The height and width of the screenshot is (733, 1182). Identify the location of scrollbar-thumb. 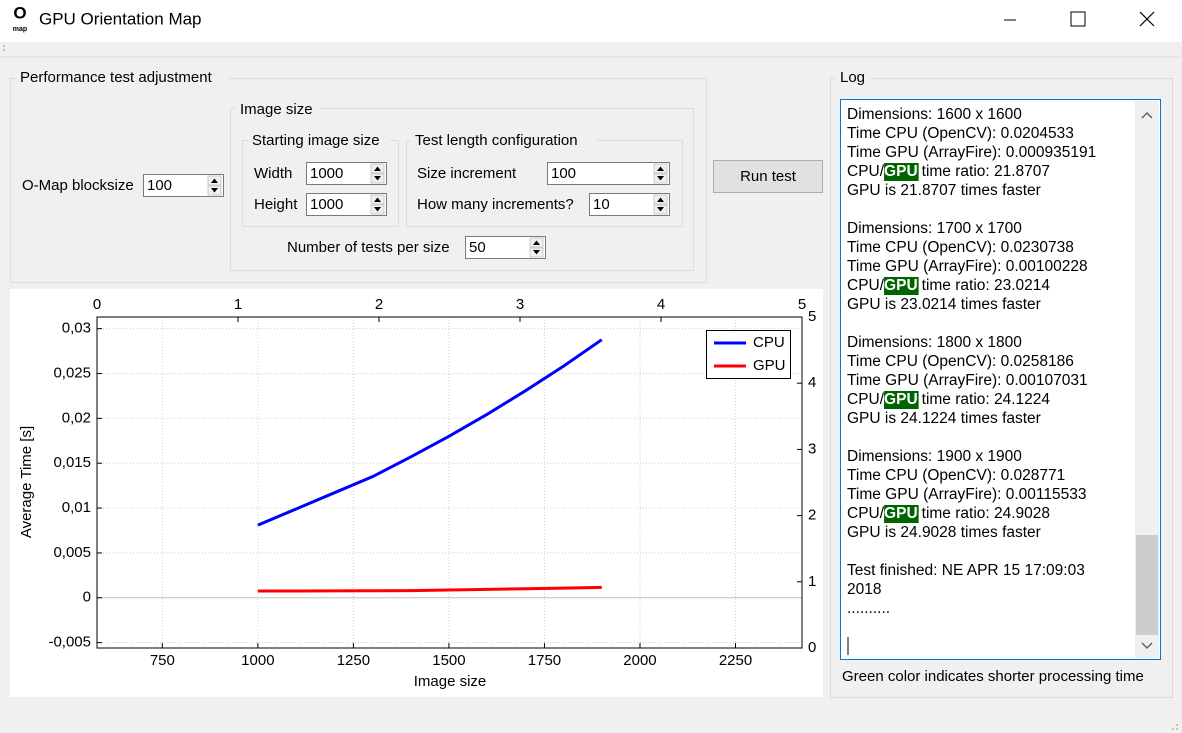
(1147, 585).